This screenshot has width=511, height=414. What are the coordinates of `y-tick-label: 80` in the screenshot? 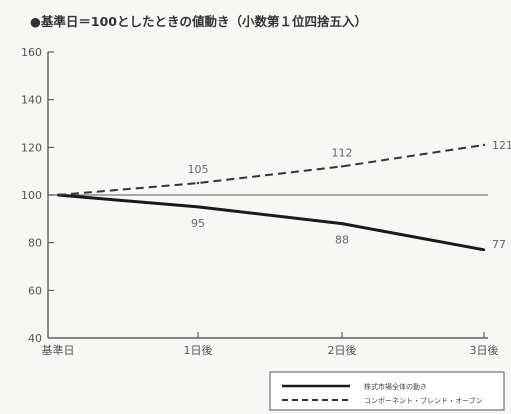 It's located at (35, 243).